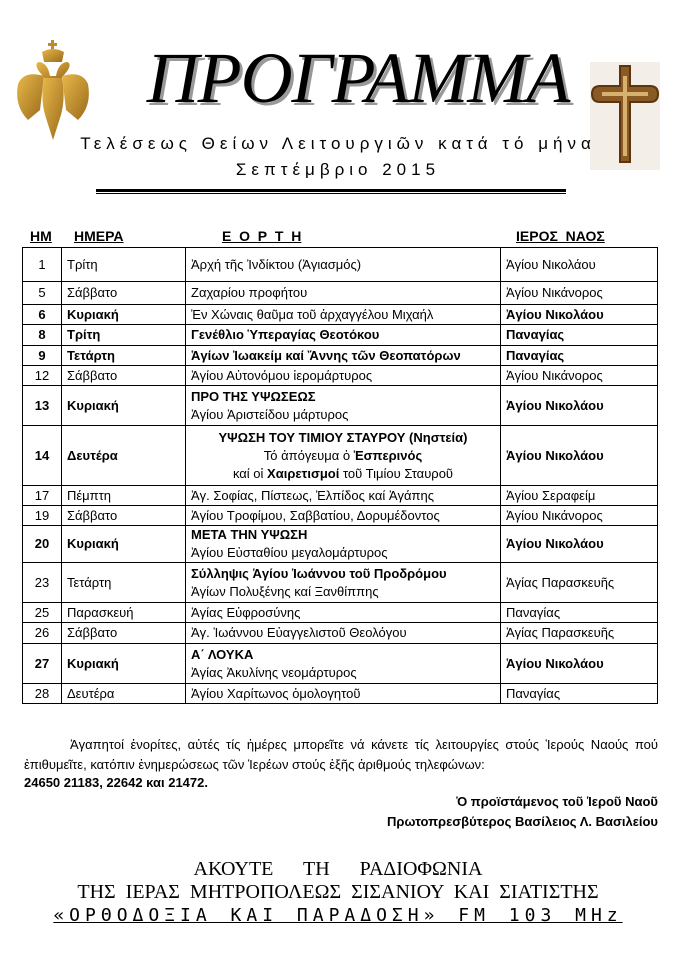 The height and width of the screenshot is (956, 676). I want to click on table-row: 5 Σάββατο Ζαχαρίου προφήτου Ἁγίου Νικάνορος, so click(340, 293).